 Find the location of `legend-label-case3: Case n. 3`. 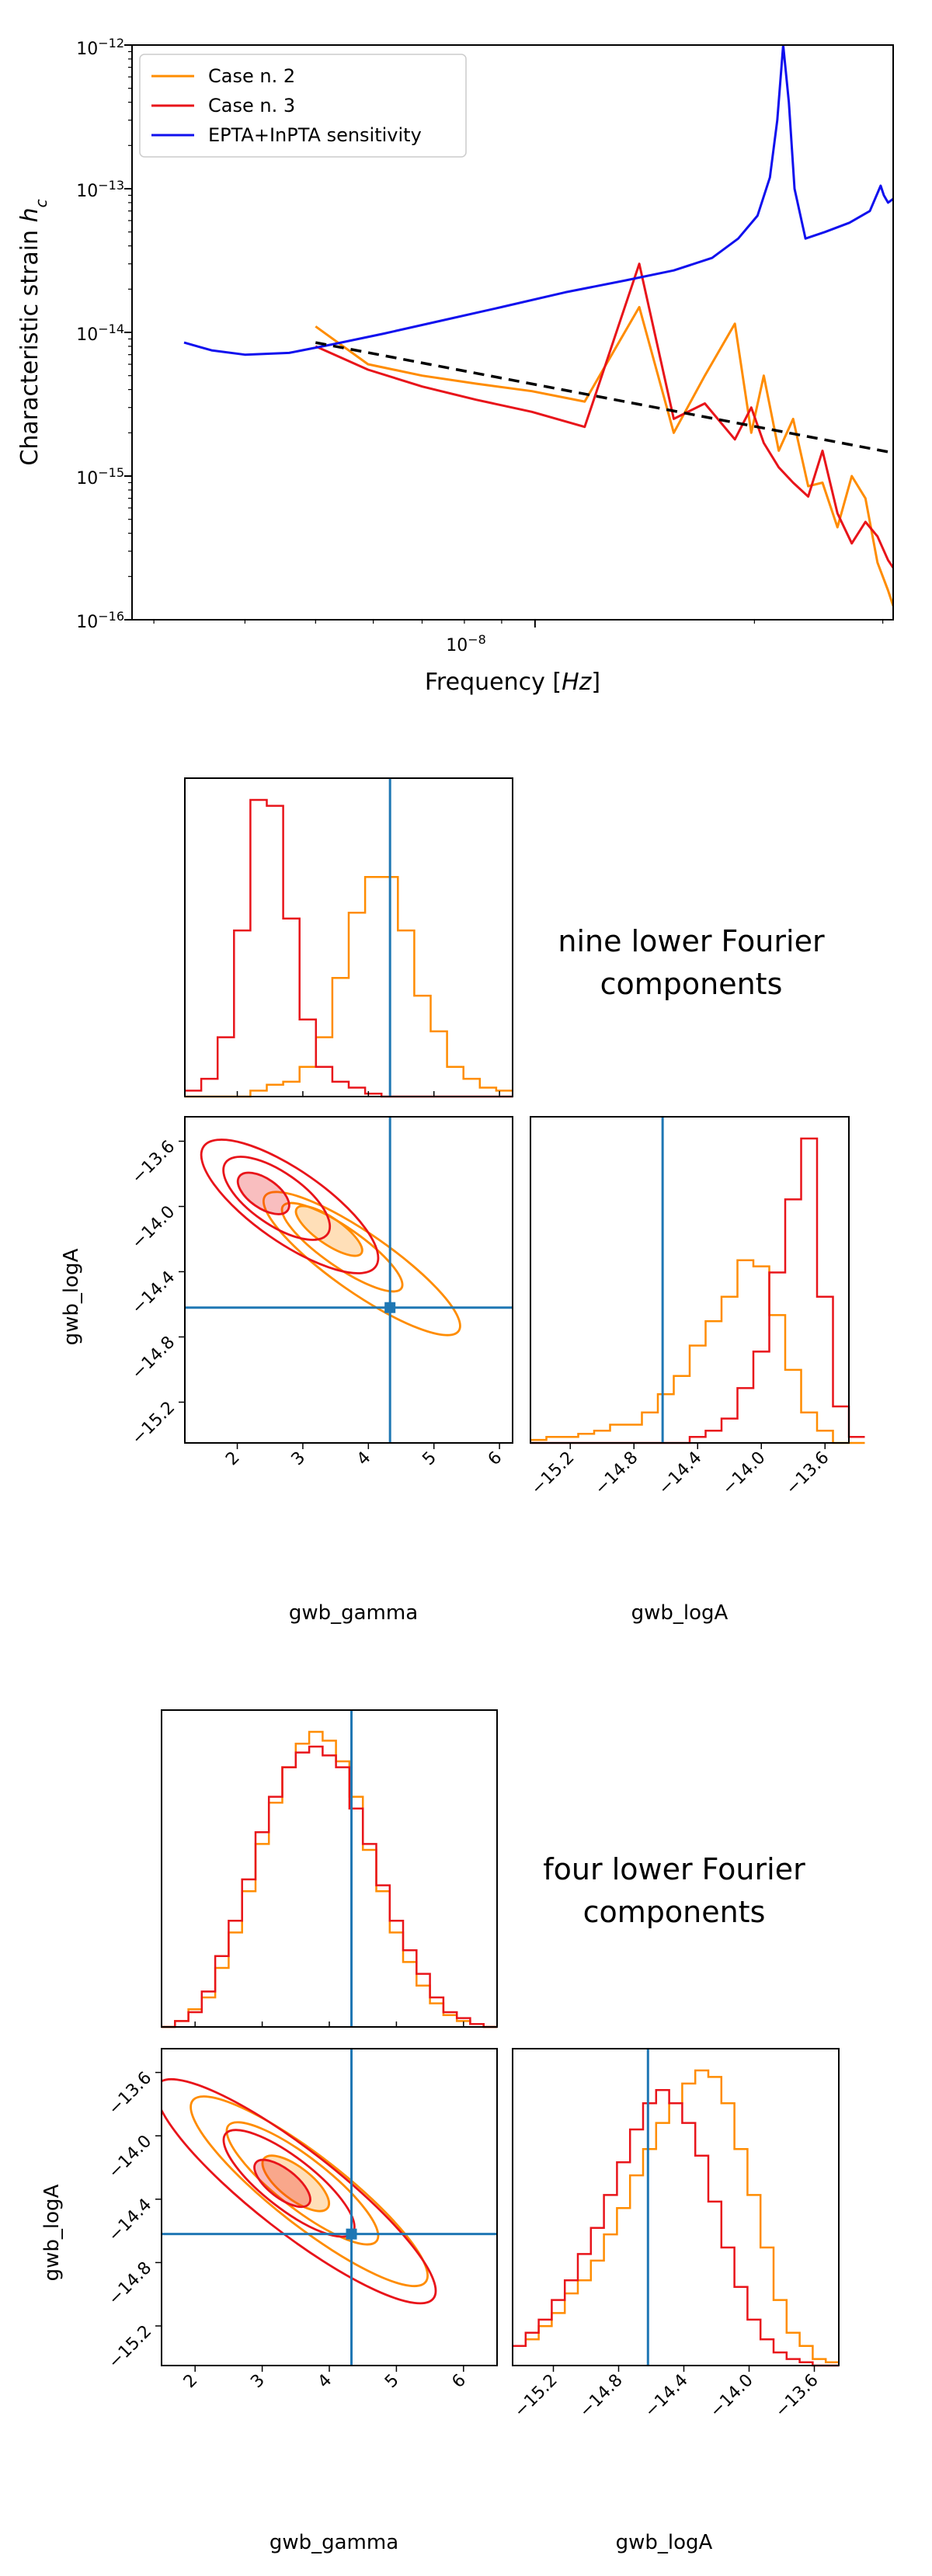

legend-label-case3: Case n. 3 is located at coordinates (251, 106).